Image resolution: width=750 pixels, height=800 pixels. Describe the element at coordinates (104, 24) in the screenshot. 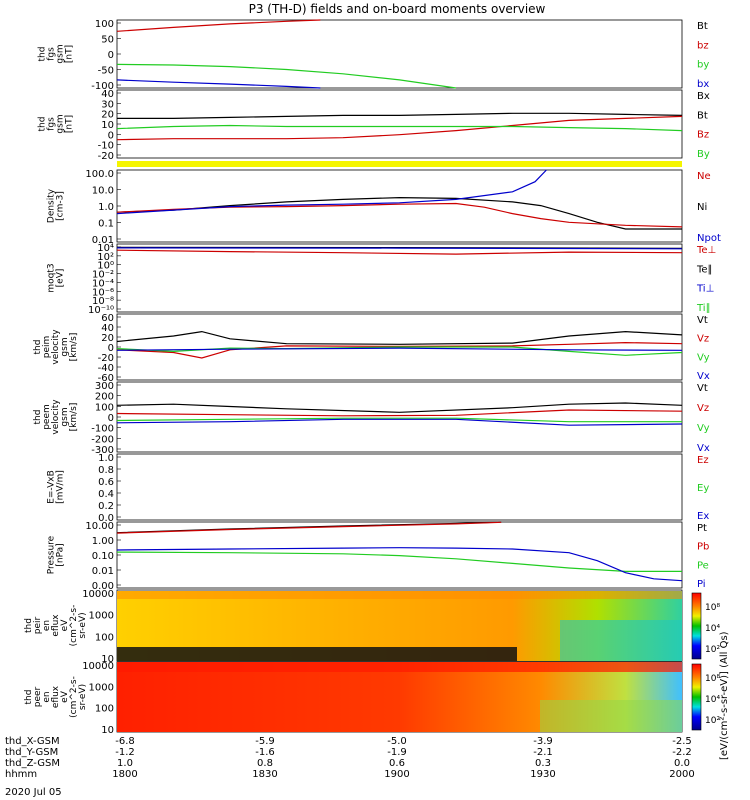

I see `fgs_gsm_1-ytick-label: 100` at that location.